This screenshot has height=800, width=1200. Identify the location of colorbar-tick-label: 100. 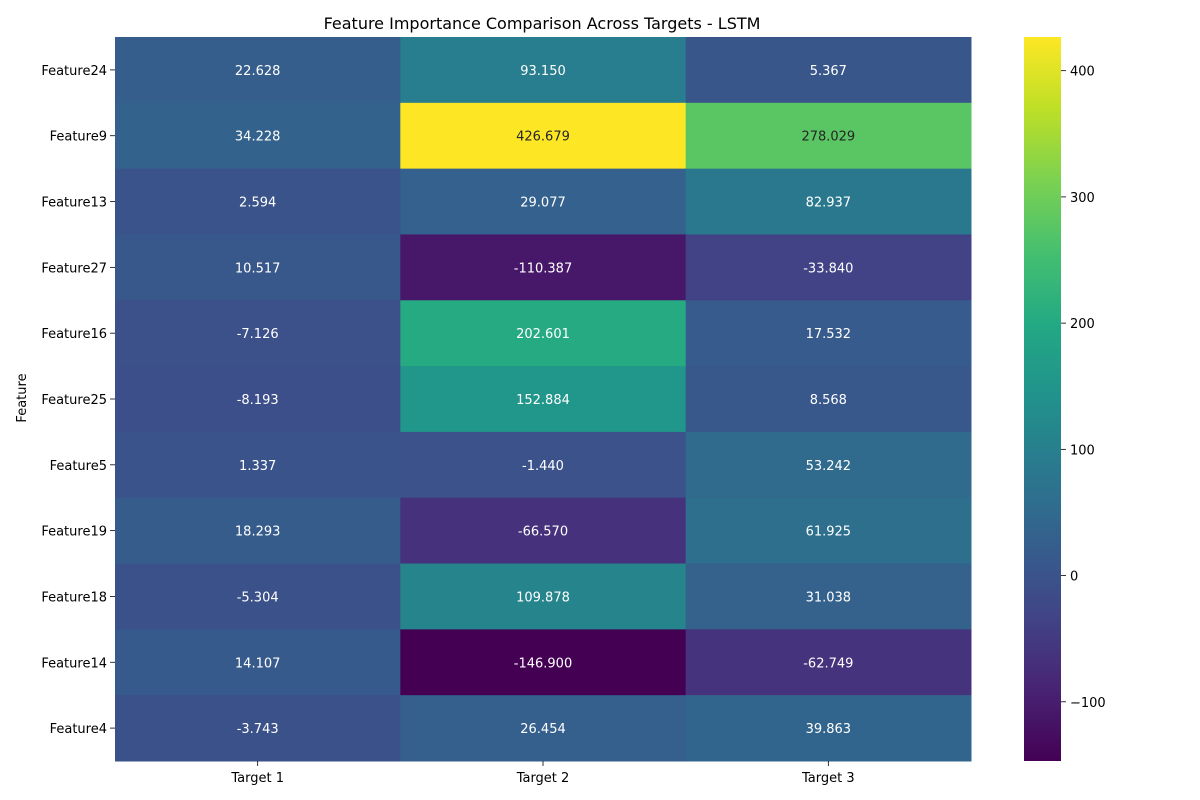
(1082, 450).